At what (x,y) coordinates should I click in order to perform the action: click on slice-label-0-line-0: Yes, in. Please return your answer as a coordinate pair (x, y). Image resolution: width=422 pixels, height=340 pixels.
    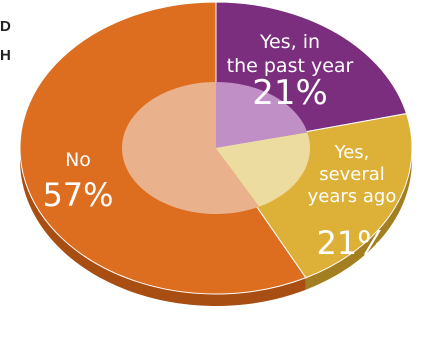
    Looking at the image, I should click on (289, 42).